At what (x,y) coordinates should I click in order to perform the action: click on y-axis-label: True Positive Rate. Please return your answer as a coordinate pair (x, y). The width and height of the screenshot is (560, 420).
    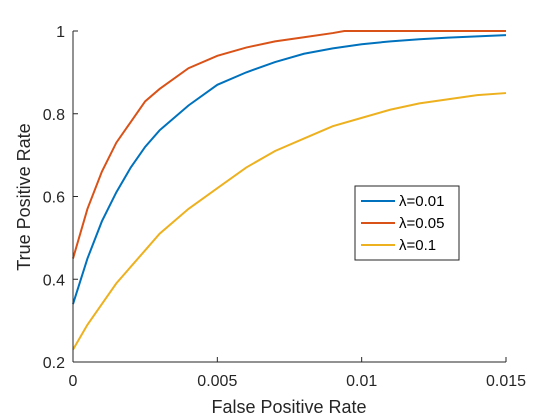
    Looking at the image, I should click on (24, 196).